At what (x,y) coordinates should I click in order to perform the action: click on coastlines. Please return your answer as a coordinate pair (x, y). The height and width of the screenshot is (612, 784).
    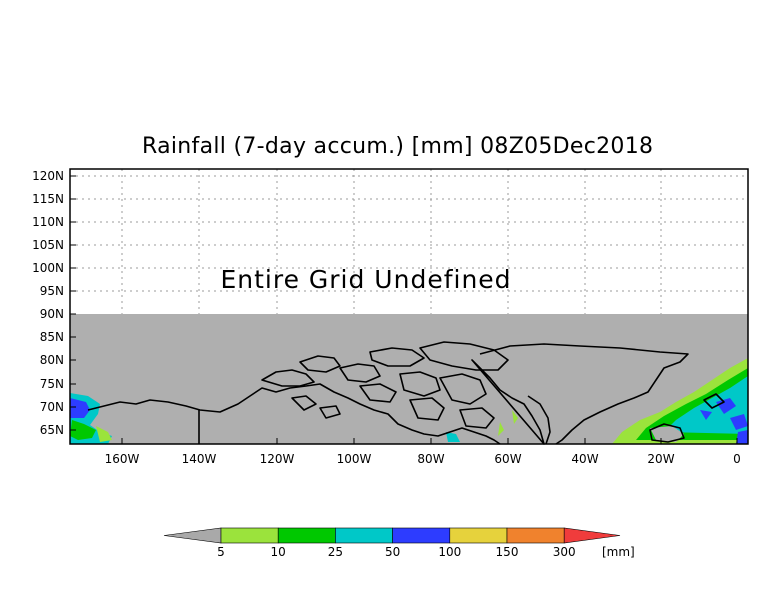
    Looking at the image, I should click on (406, 393).